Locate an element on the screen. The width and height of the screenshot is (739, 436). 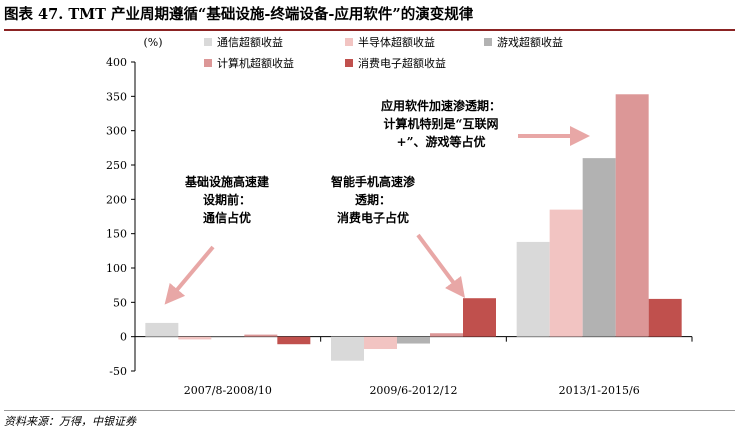
y-tick-label: 250 is located at coordinates (116, 165).